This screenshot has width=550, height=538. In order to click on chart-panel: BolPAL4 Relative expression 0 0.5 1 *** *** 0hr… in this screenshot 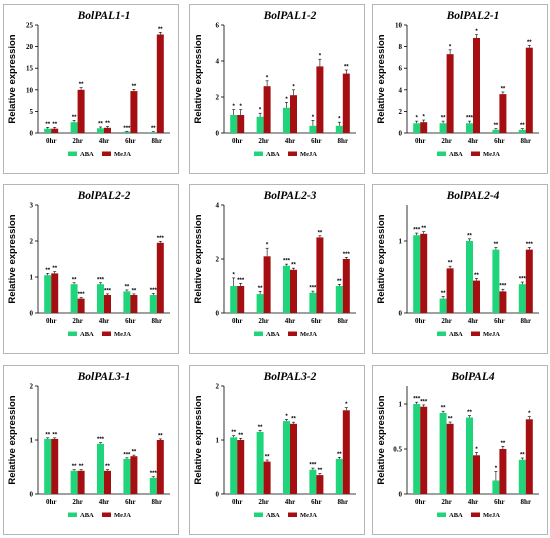, I will do `click(460, 450)`.